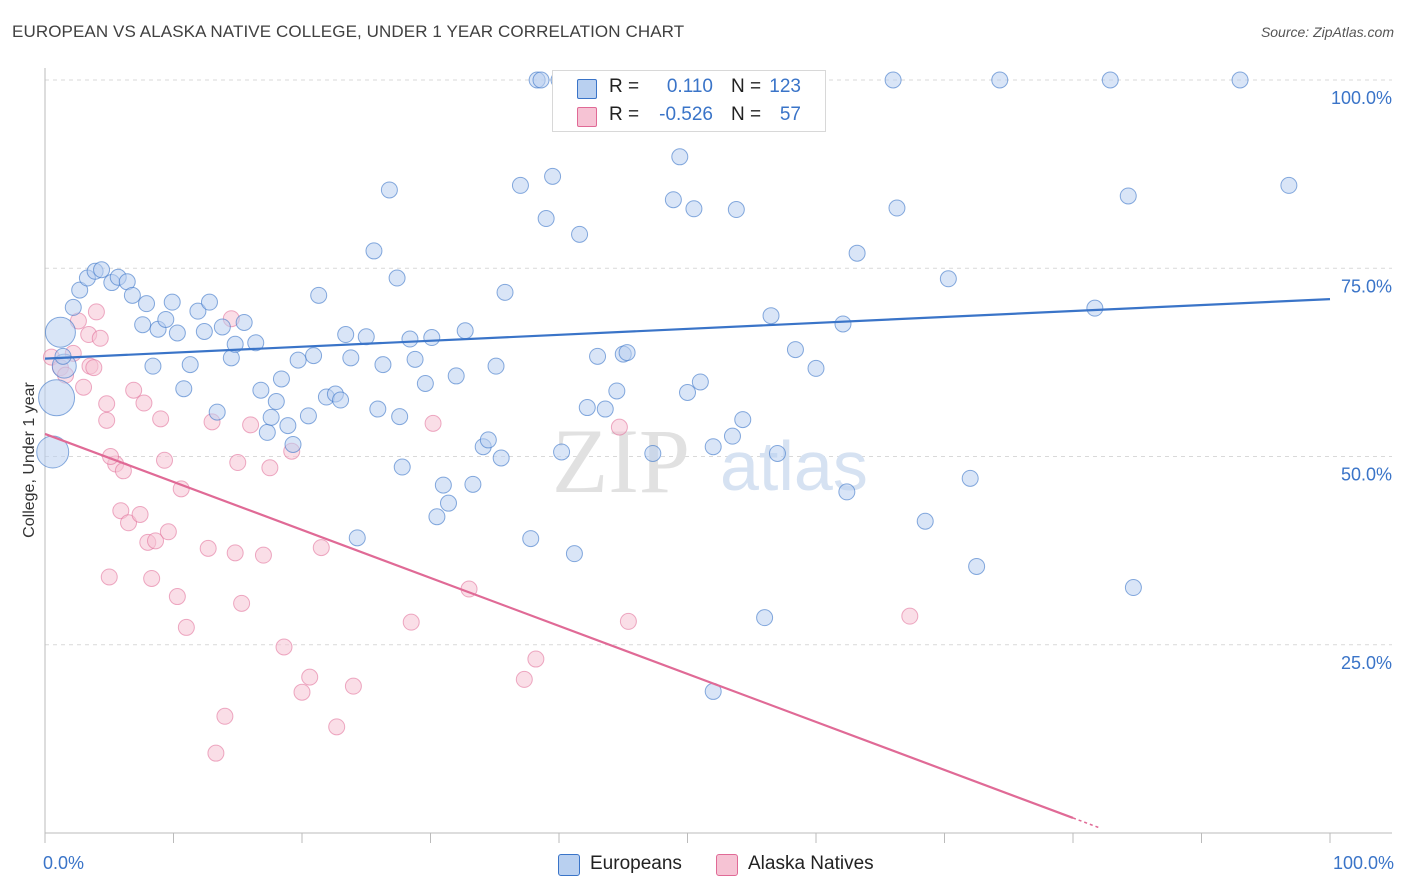 This screenshot has height=892, width=1406. I want to click on legend-item-europeans: Europeans, so click(628, 865).